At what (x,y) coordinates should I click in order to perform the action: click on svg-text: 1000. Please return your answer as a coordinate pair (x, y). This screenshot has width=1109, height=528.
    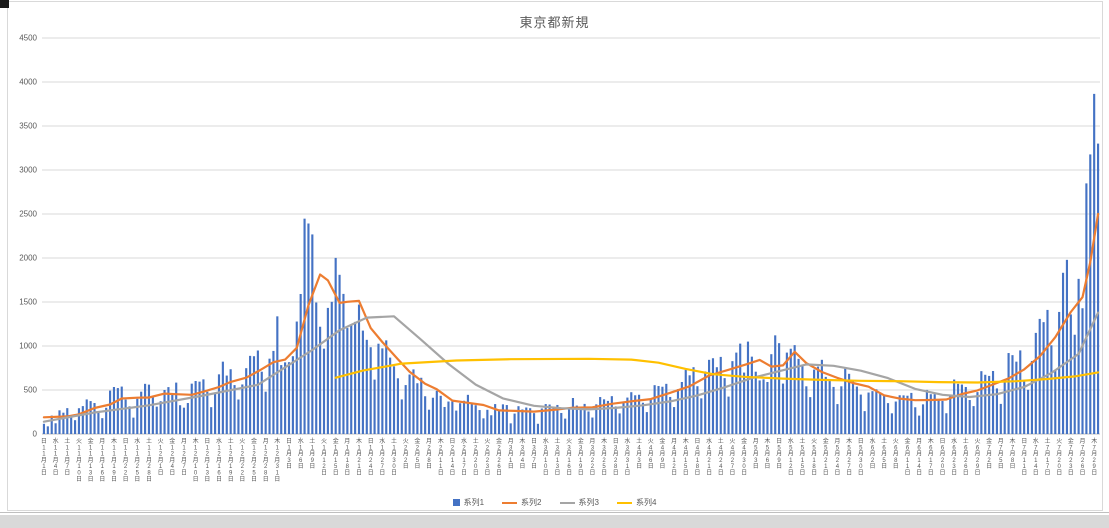
    Looking at the image, I should click on (28, 346).